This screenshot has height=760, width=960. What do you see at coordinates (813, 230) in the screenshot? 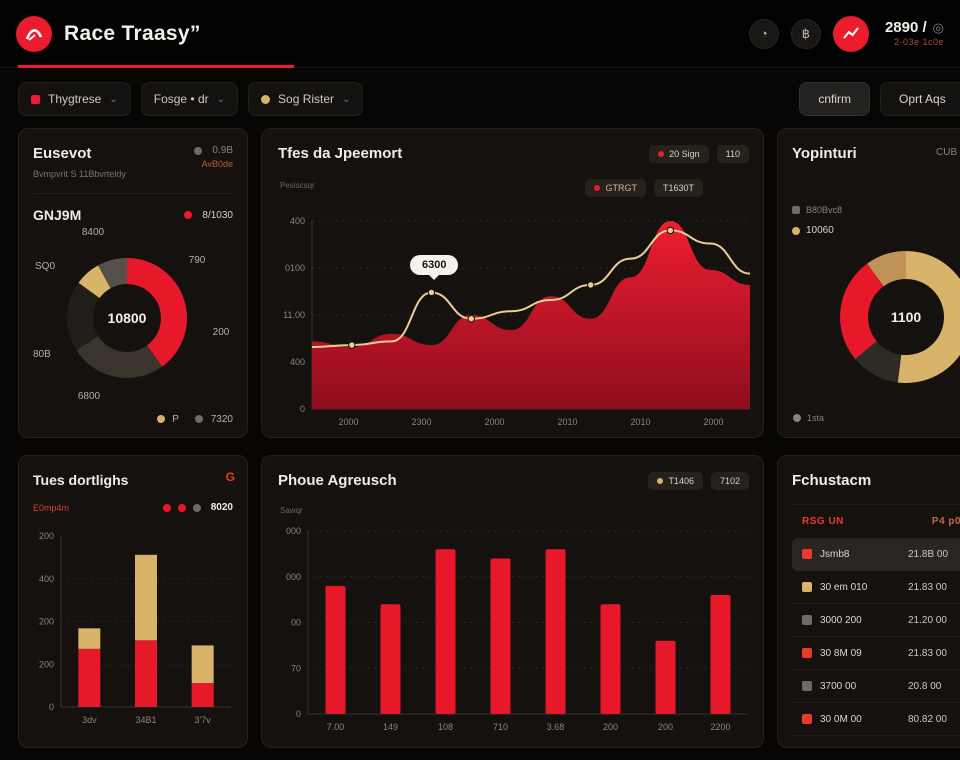
I see `legend-item: 10060` at bounding box center [813, 230].